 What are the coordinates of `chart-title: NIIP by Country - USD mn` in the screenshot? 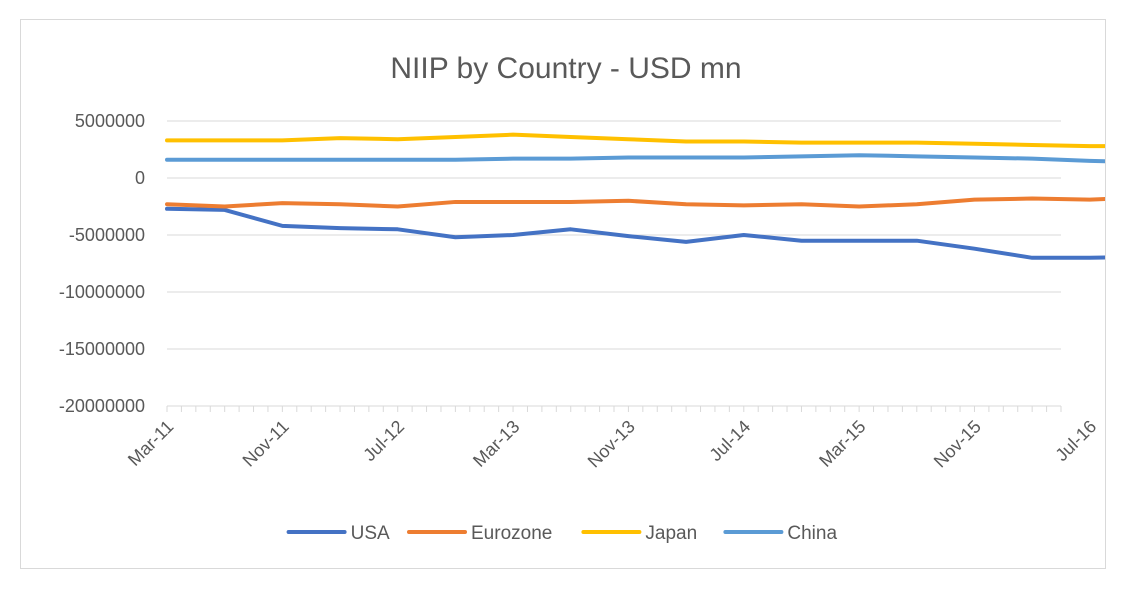 It's located at (565, 68).